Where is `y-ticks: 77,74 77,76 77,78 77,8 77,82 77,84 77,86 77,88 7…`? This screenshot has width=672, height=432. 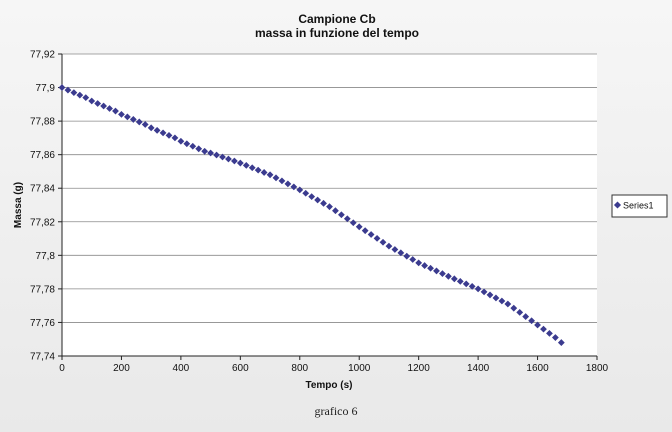 y-ticks: 77,74 77,76 77,78 77,8 77,82 77,84 77,86 77,88 7… is located at coordinates (46, 206).